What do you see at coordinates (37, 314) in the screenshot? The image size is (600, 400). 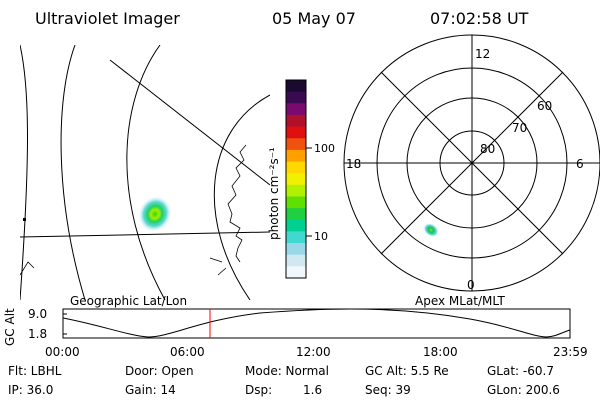 I see `alt-tick-label-9: 9.0` at bounding box center [37, 314].